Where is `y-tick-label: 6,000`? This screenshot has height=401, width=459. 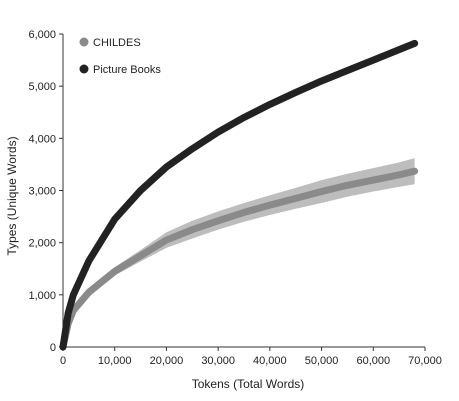
y-tick-label: 6,000 is located at coordinates (42, 35).